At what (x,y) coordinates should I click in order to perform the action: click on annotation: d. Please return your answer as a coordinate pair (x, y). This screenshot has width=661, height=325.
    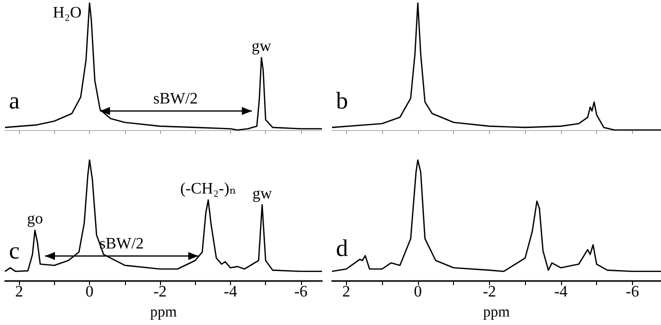
    Looking at the image, I should click on (342, 249).